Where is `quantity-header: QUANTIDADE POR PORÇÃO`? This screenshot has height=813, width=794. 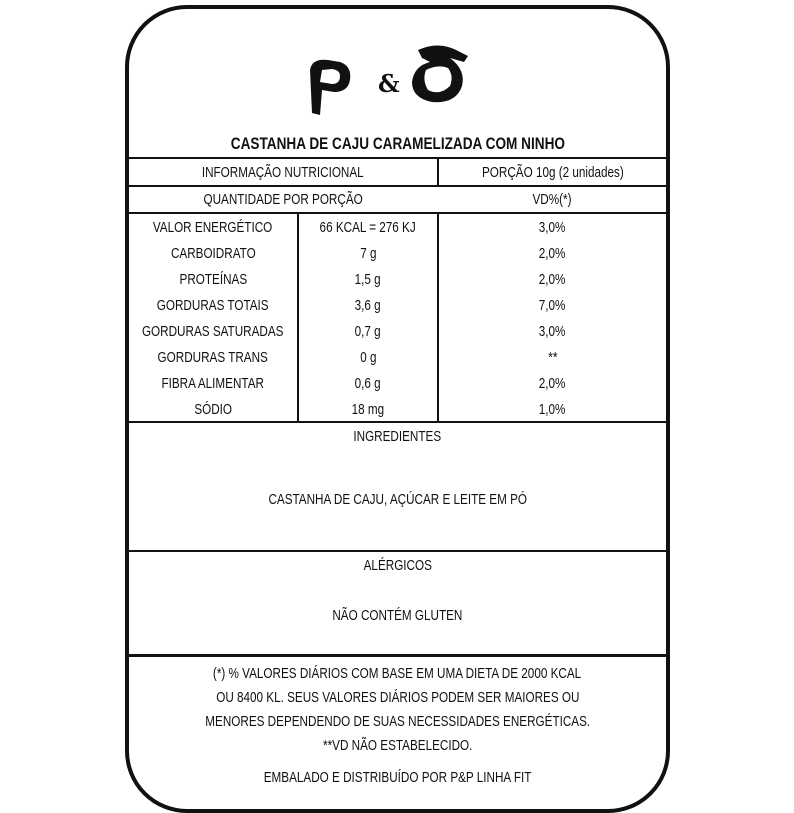
quantity-header: QUANTIDADE POR PORÇÃO is located at coordinates (283, 199).